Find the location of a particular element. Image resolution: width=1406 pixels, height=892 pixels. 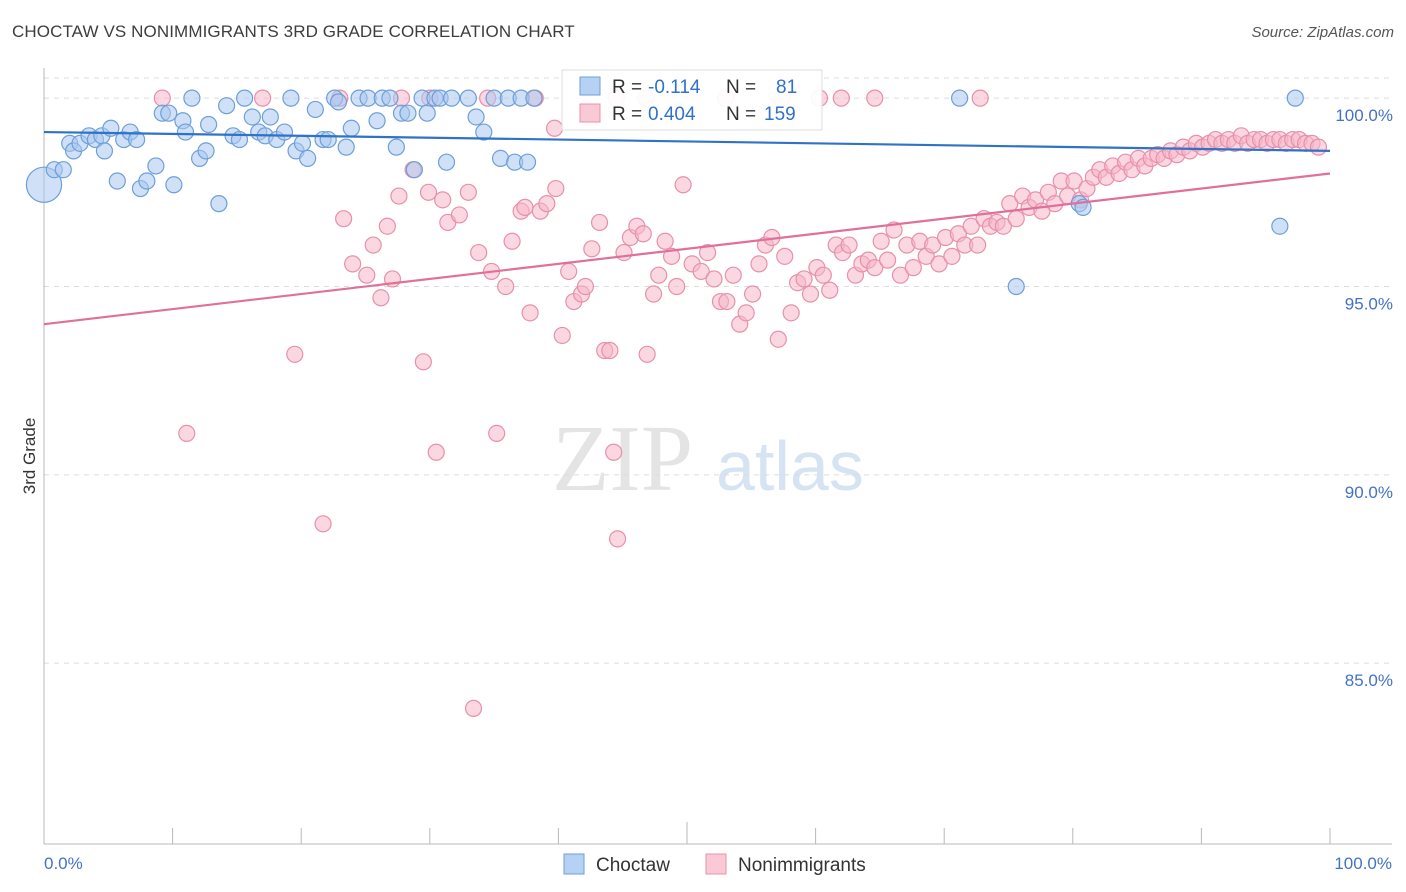

chart-source: Source: ZipAtlas.com is located at coordinates (1322, 32).